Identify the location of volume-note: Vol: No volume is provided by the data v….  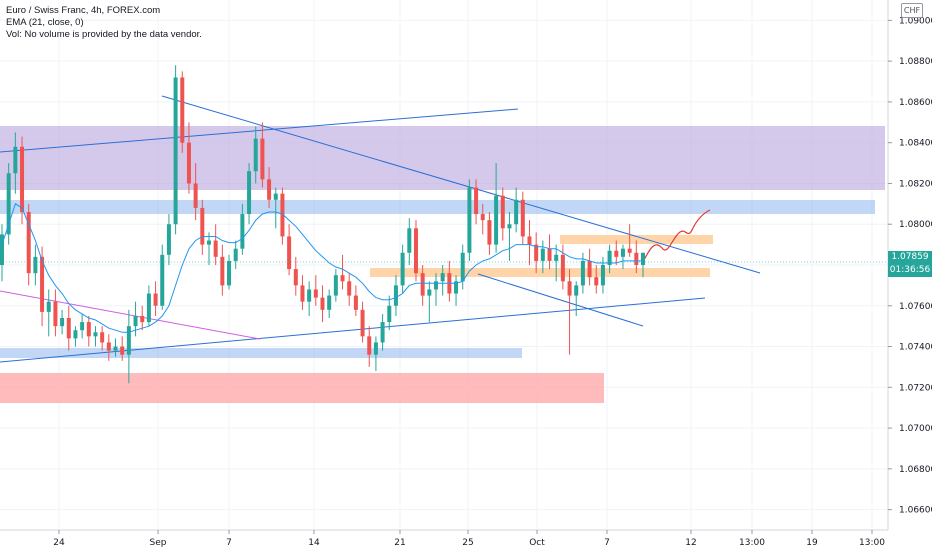
(104, 34).